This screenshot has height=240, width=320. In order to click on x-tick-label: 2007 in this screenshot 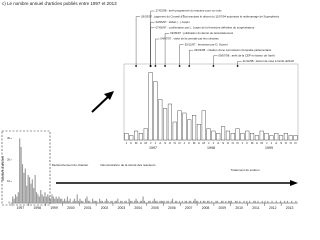, I will do `click(189, 208)`.